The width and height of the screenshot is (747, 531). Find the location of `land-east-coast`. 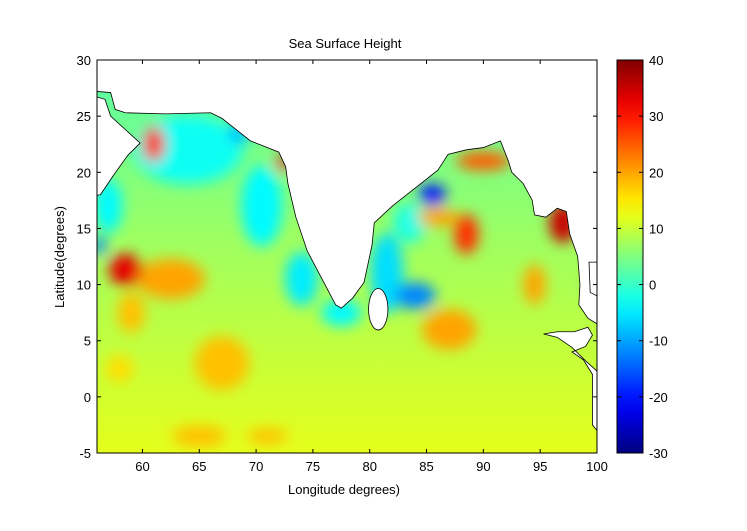

land-east-coast is located at coordinates (592, 279).